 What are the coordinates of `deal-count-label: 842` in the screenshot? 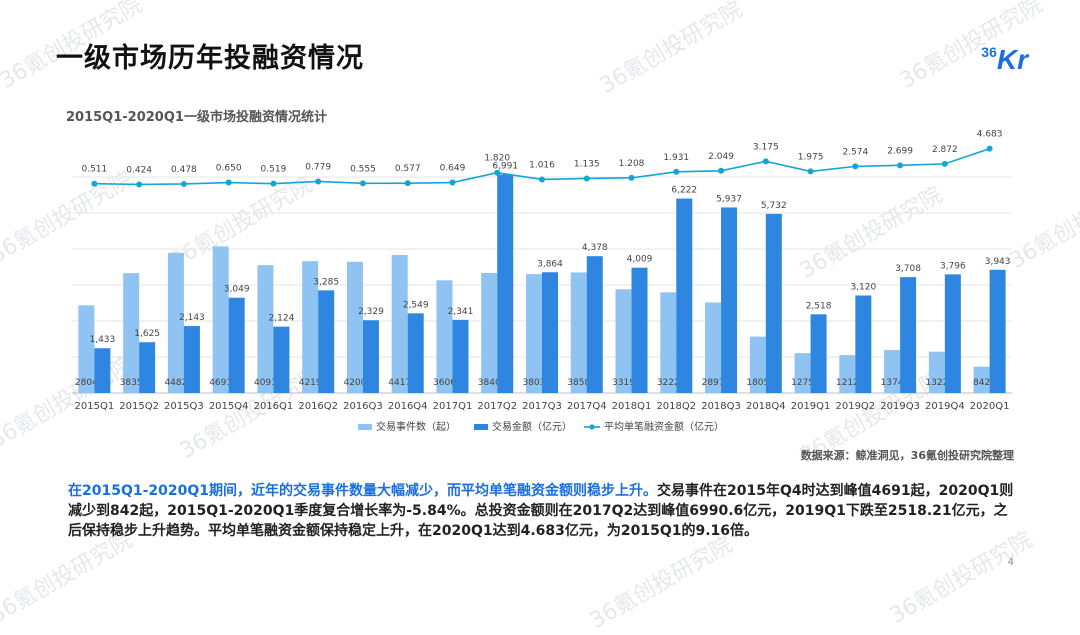 It's located at (981, 383).